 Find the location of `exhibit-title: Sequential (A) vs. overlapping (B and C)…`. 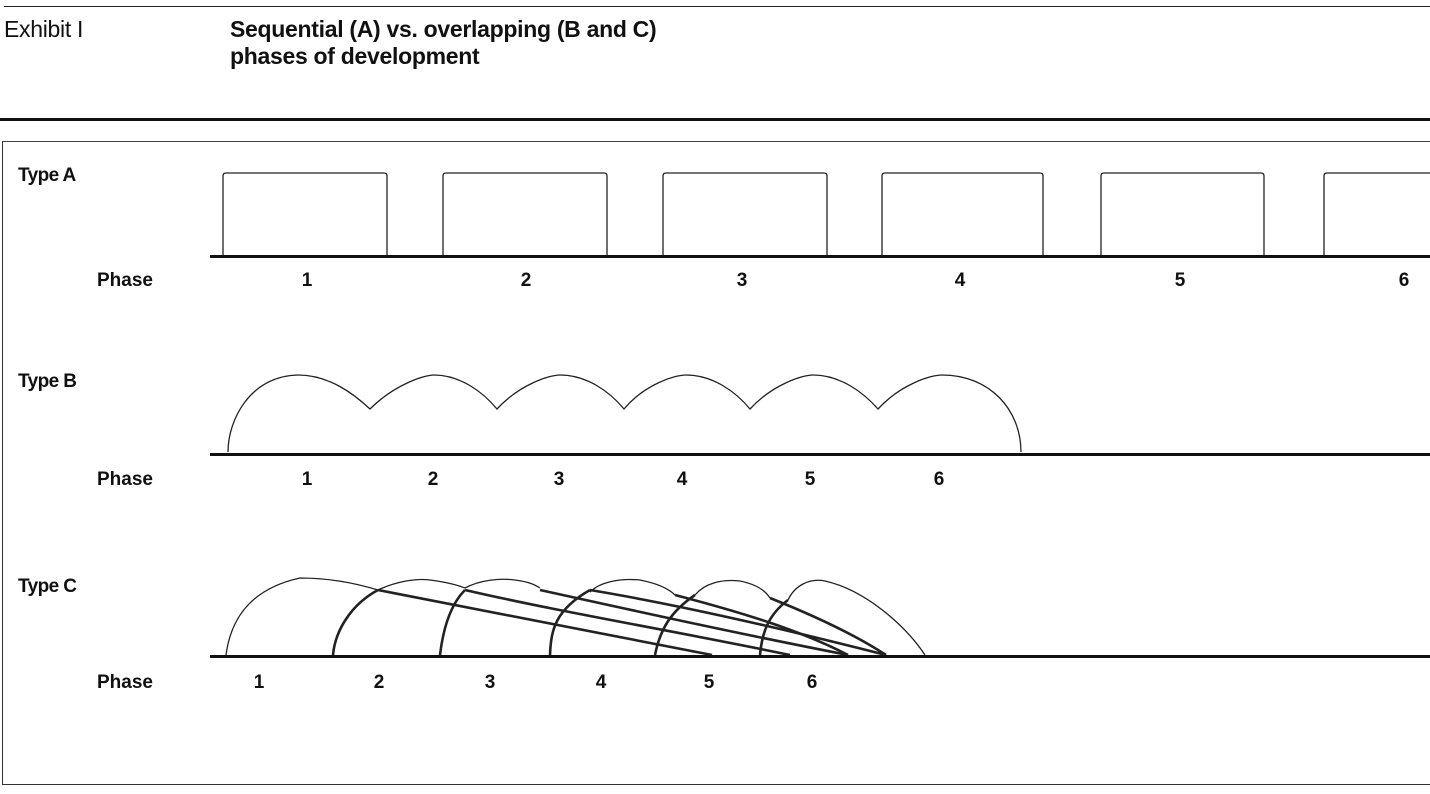

exhibit-title: Sequential (A) vs. overlapping (B and C)… is located at coordinates (580, 43).